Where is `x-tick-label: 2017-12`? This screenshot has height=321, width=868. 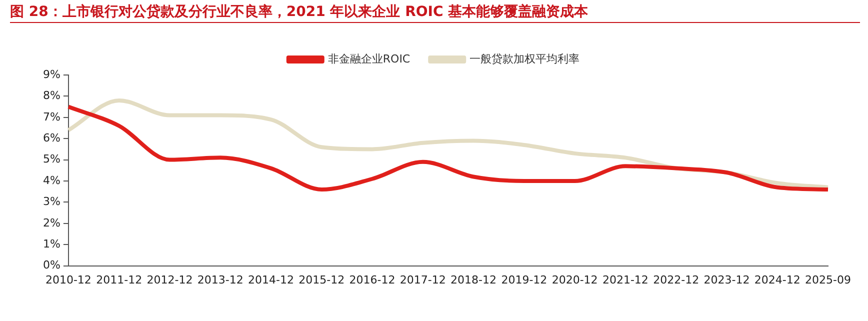
x-tick-label: 2017-12 is located at coordinates (423, 279).